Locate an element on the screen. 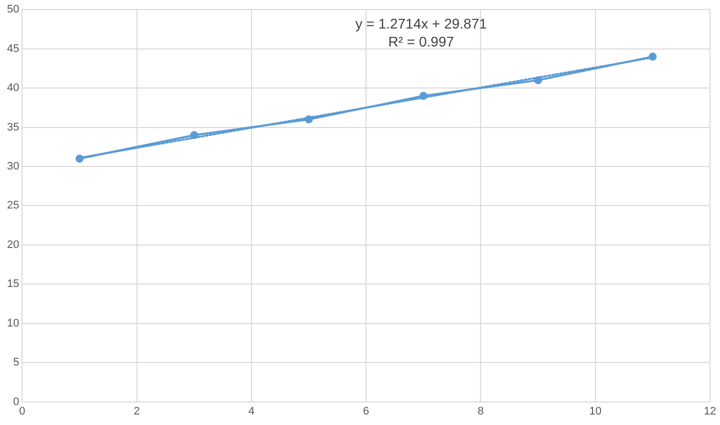 This screenshot has width=720, height=425. y-tick-label: 20 is located at coordinates (13, 244).